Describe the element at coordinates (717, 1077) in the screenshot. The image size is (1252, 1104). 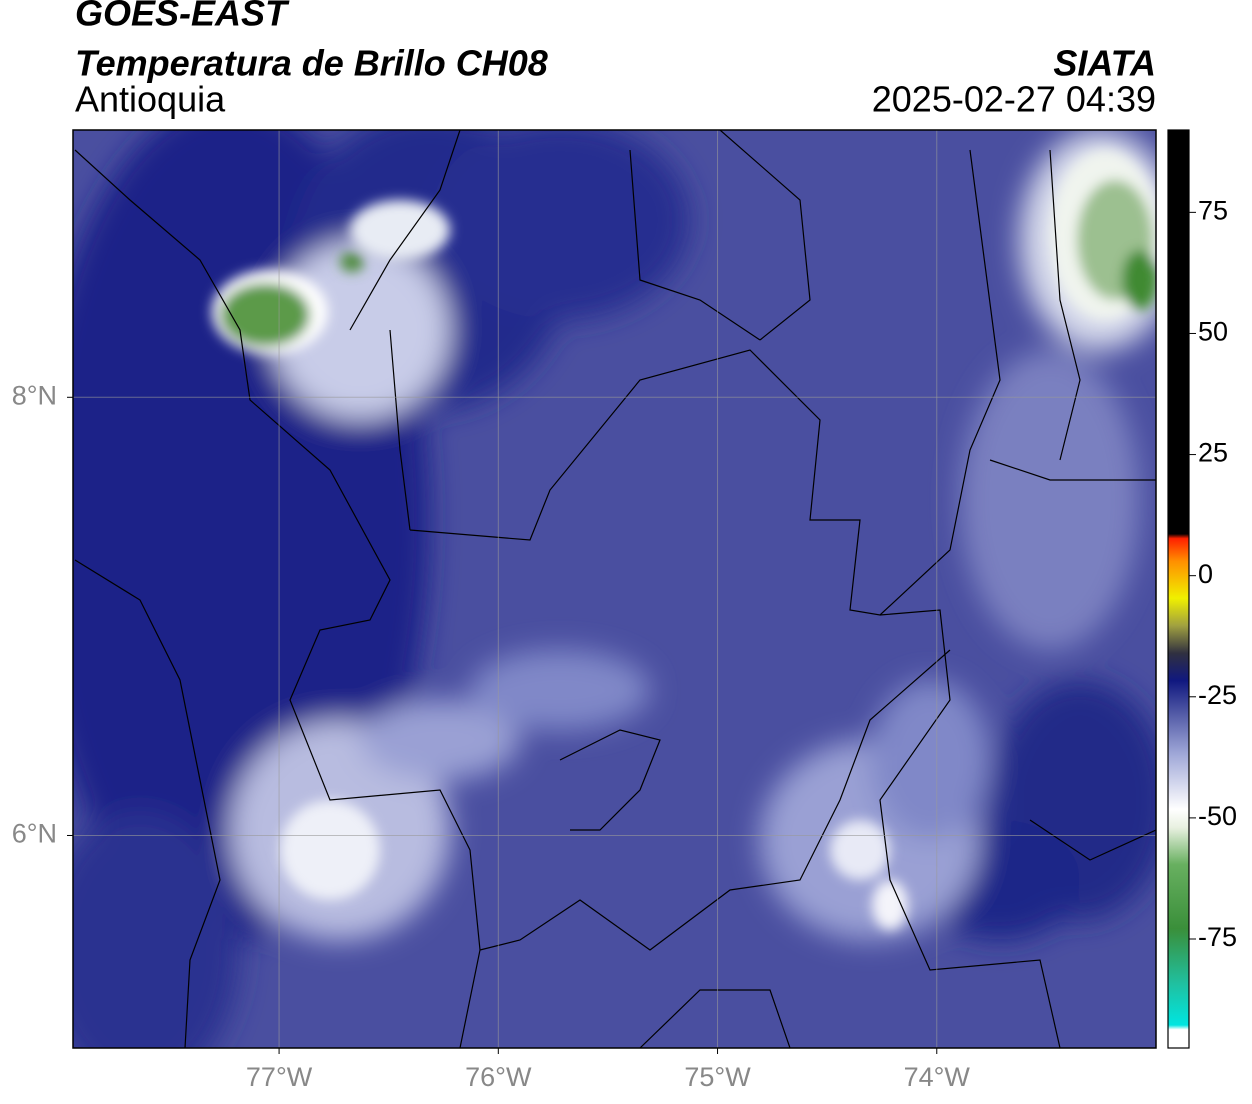
I see `x-tick-label: 75°W` at that location.